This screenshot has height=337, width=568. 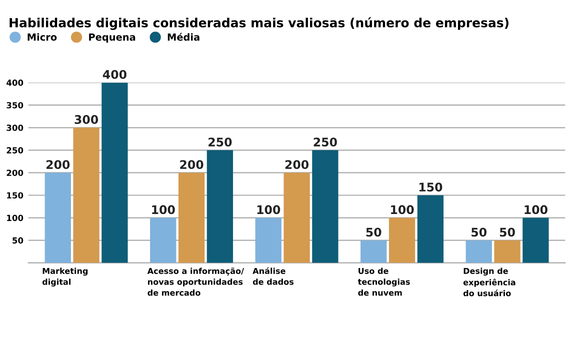 What do you see at coordinates (184, 36) in the screenshot?
I see `legend-label: Média` at bounding box center [184, 36].